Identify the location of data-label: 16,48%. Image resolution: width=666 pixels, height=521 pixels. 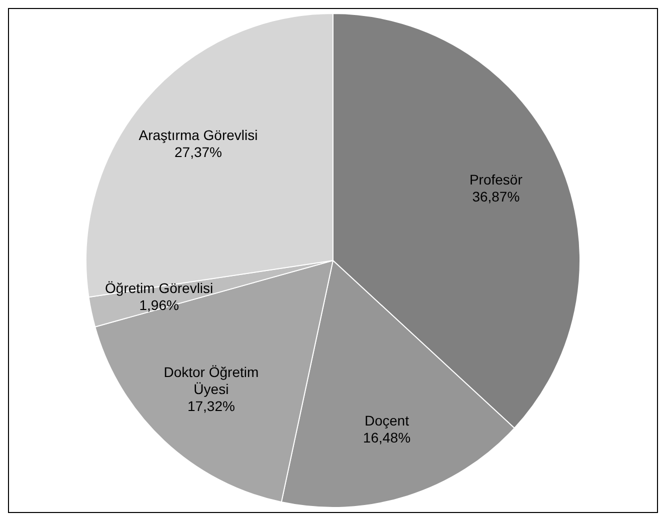
(387, 437).